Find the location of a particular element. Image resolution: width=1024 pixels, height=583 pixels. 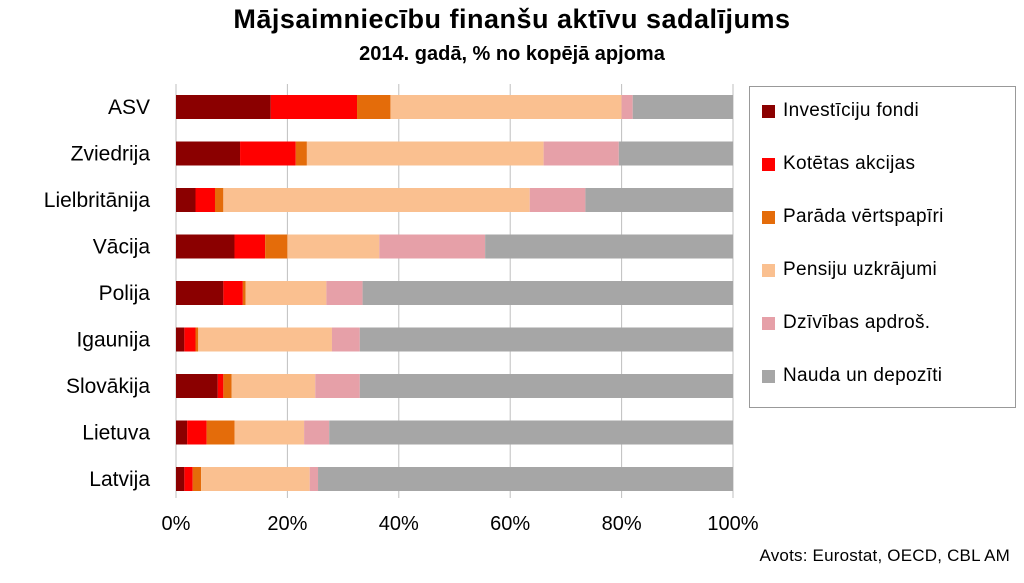

category-label-polija: Polija is located at coordinates (125, 293).